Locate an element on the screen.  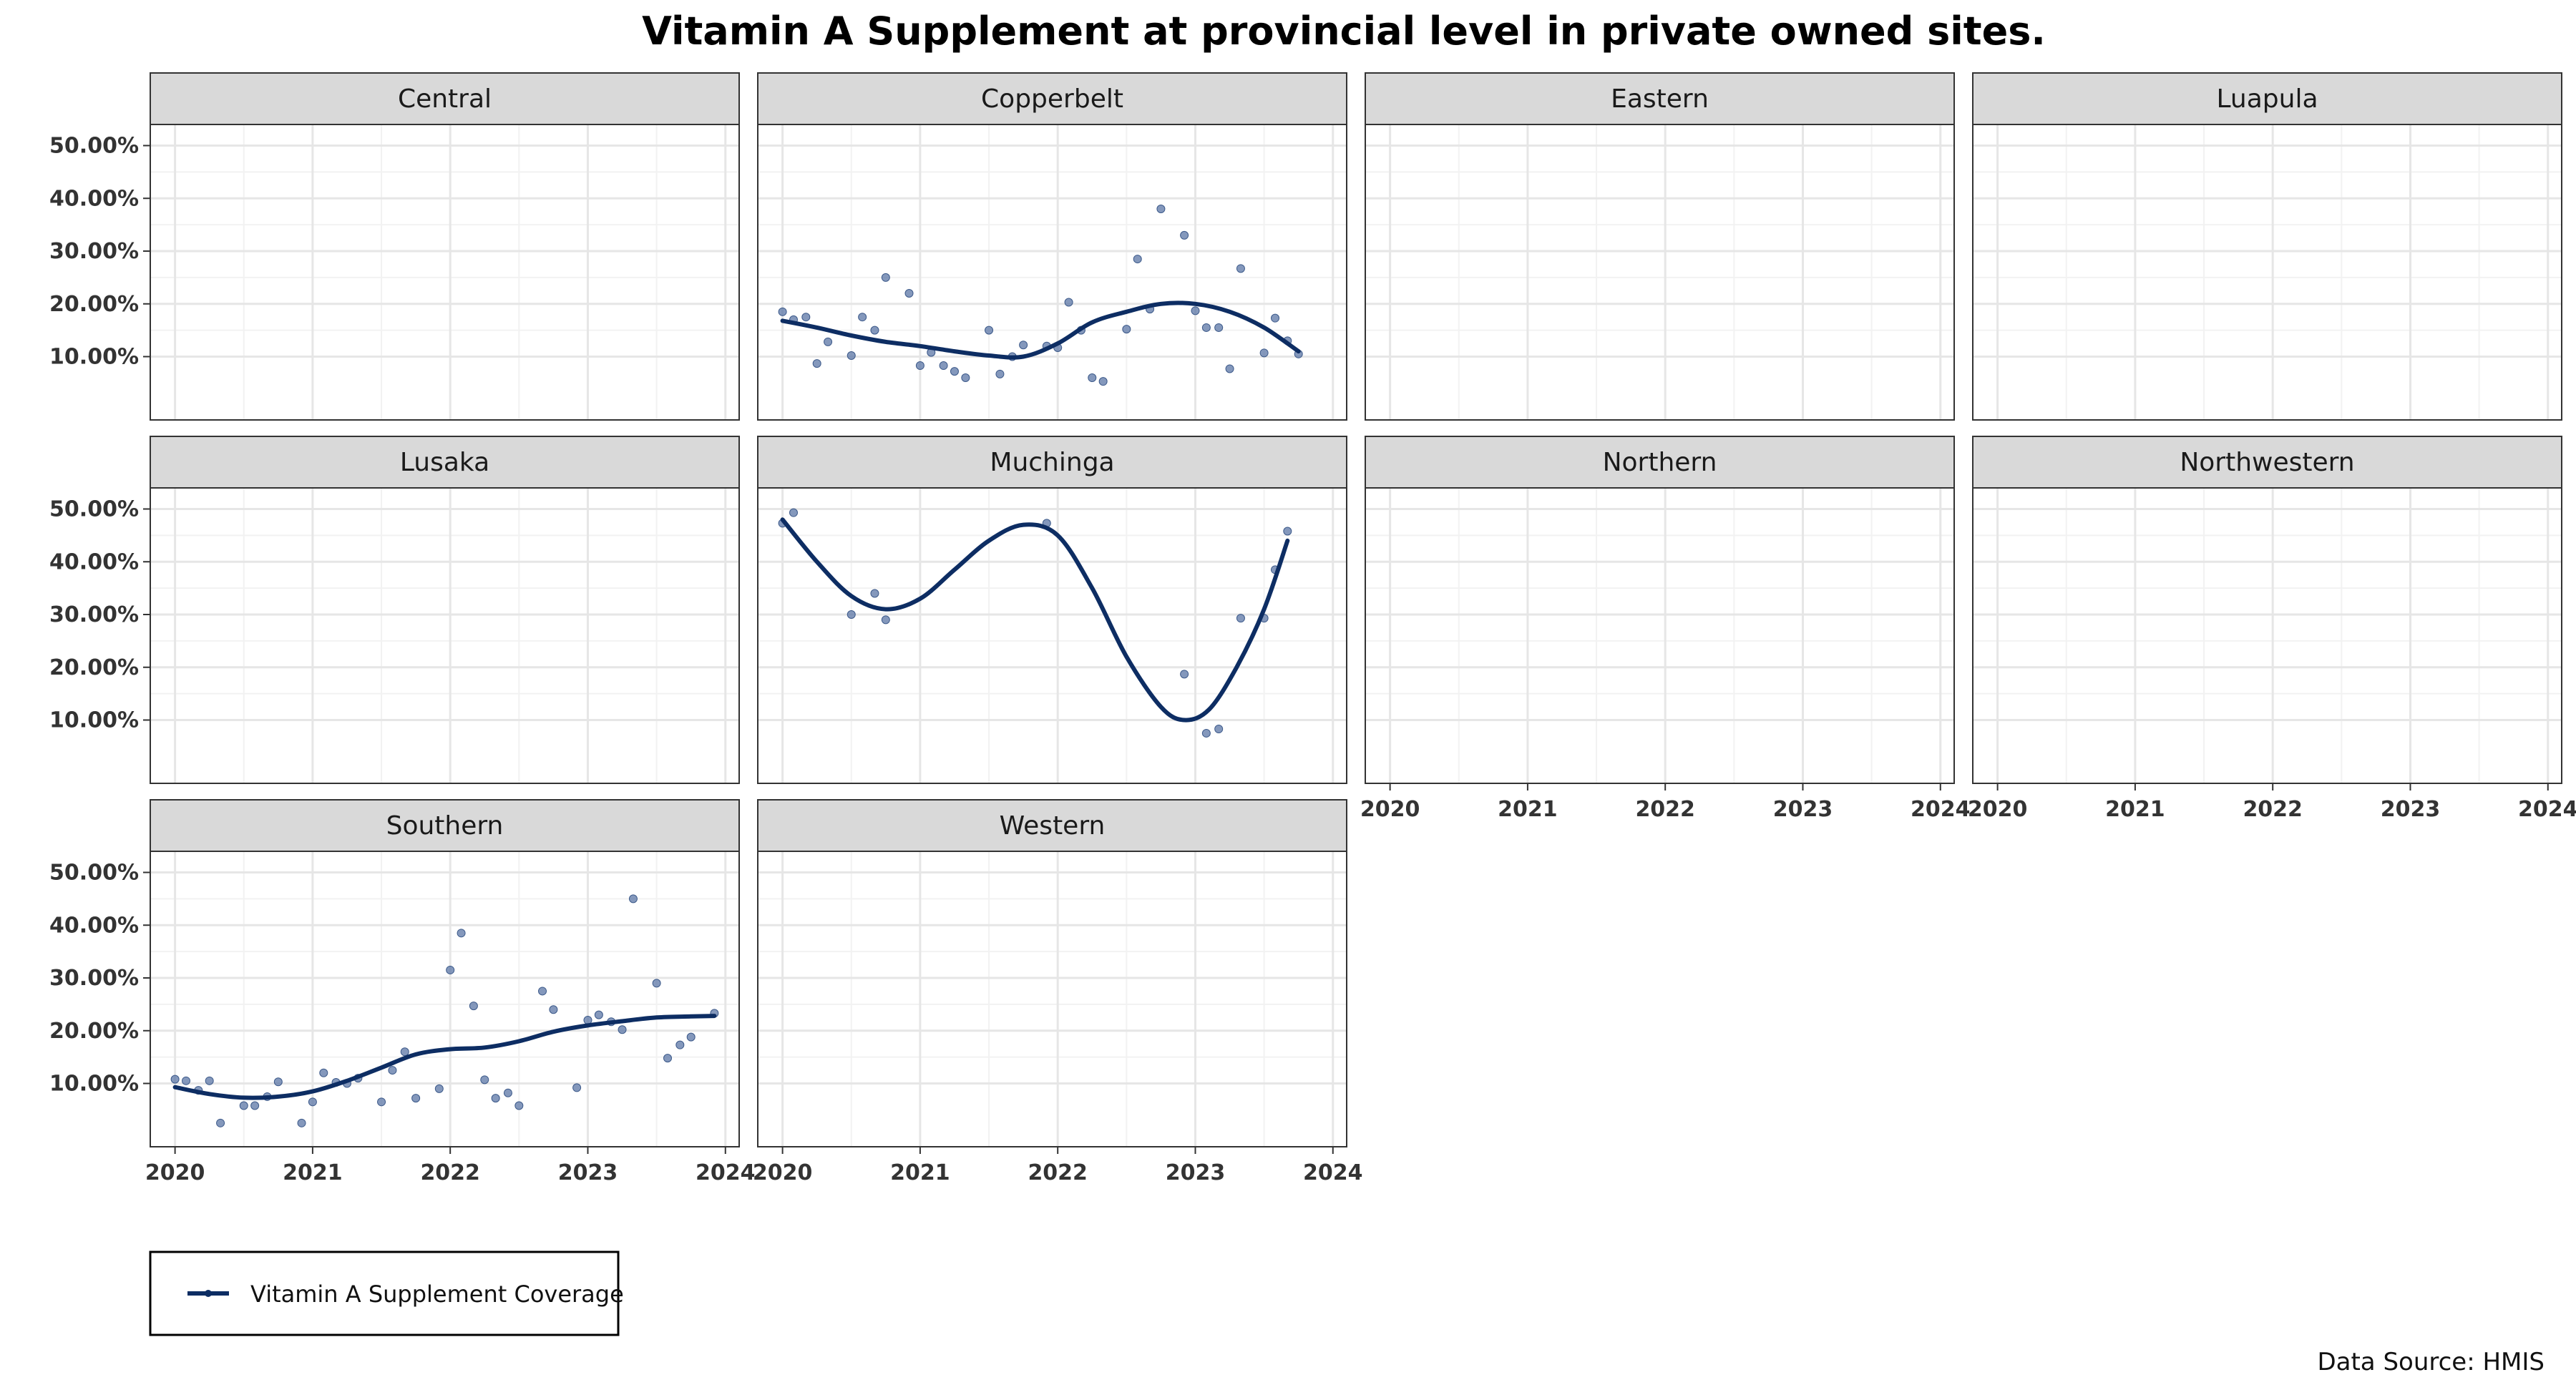
panel-luapula: Luapula is located at coordinates (2267, 247).